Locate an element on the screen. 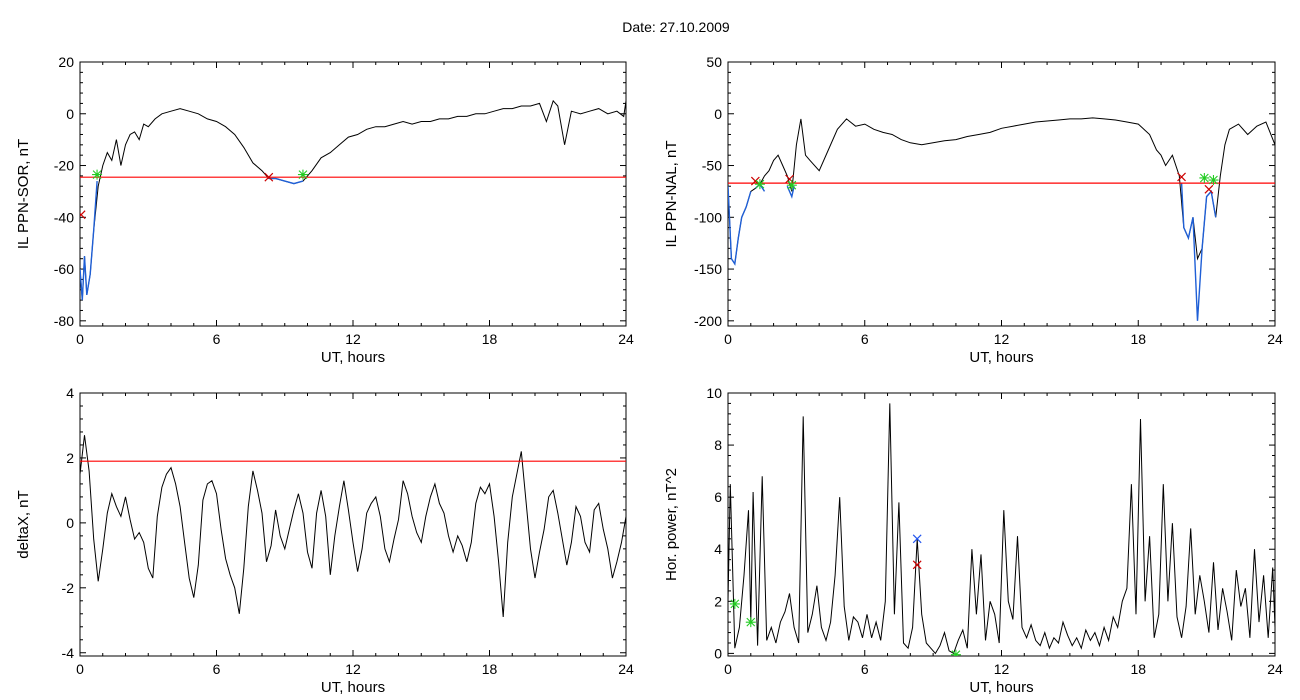 The height and width of the screenshot is (700, 1300). y-tick-label: 10 is located at coordinates (714, 393).